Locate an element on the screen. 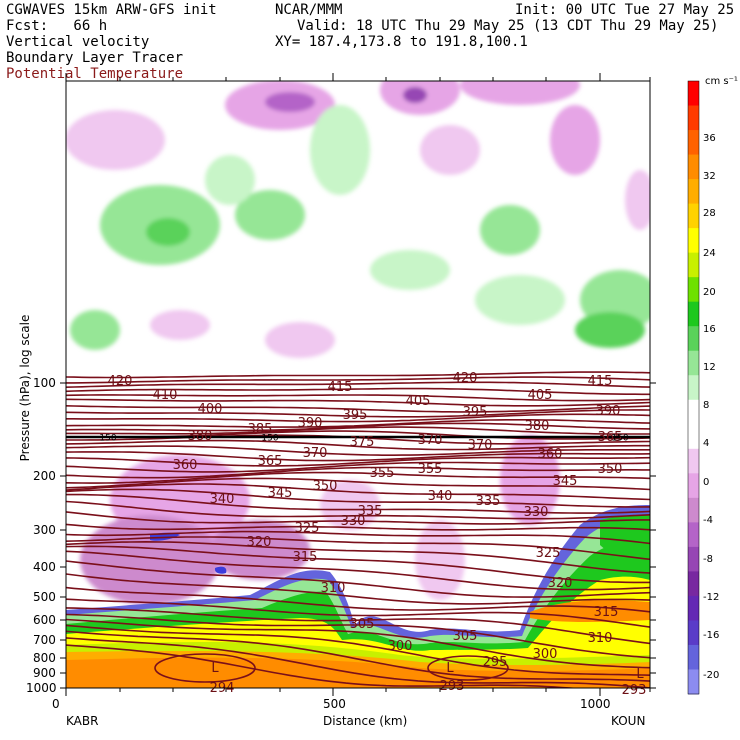 This screenshot has width=740, height=740. colorbar-tick-label: 32 is located at coordinates (709, 176).